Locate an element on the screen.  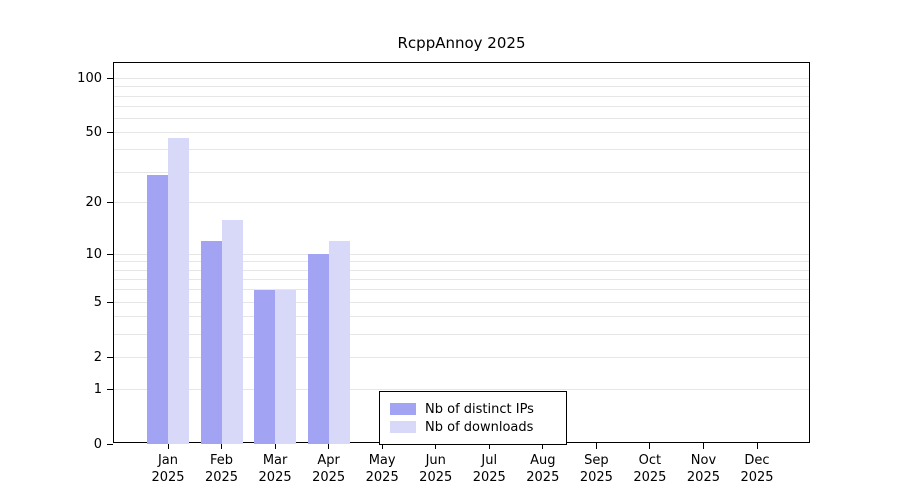
y-tick-label: 1 is located at coordinates (97, 389).